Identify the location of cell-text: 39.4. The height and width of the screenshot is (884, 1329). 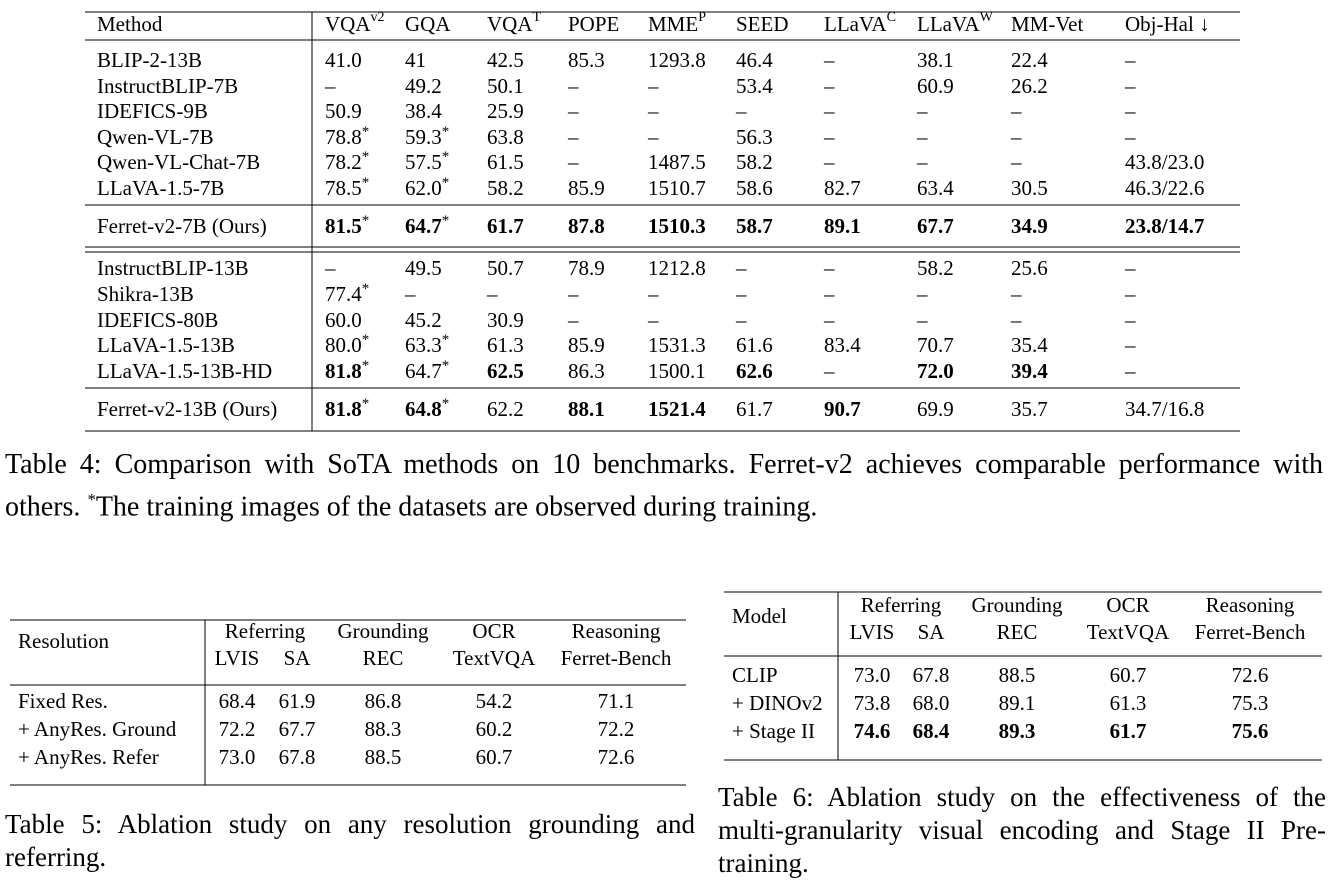
(1029, 371).